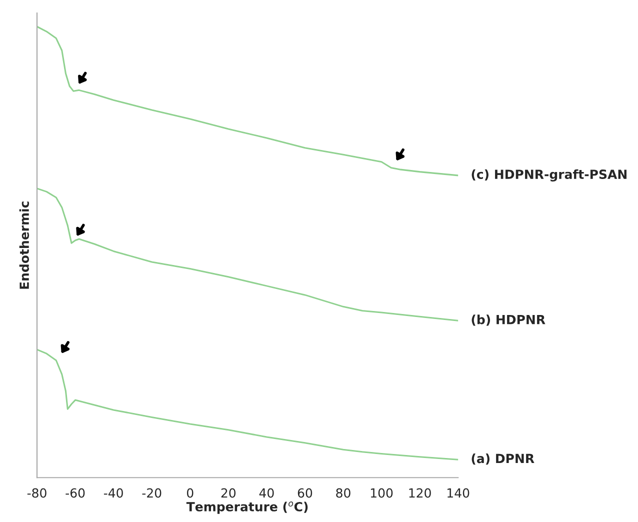  I want to click on x-tick-label: 140, so click(459, 493).